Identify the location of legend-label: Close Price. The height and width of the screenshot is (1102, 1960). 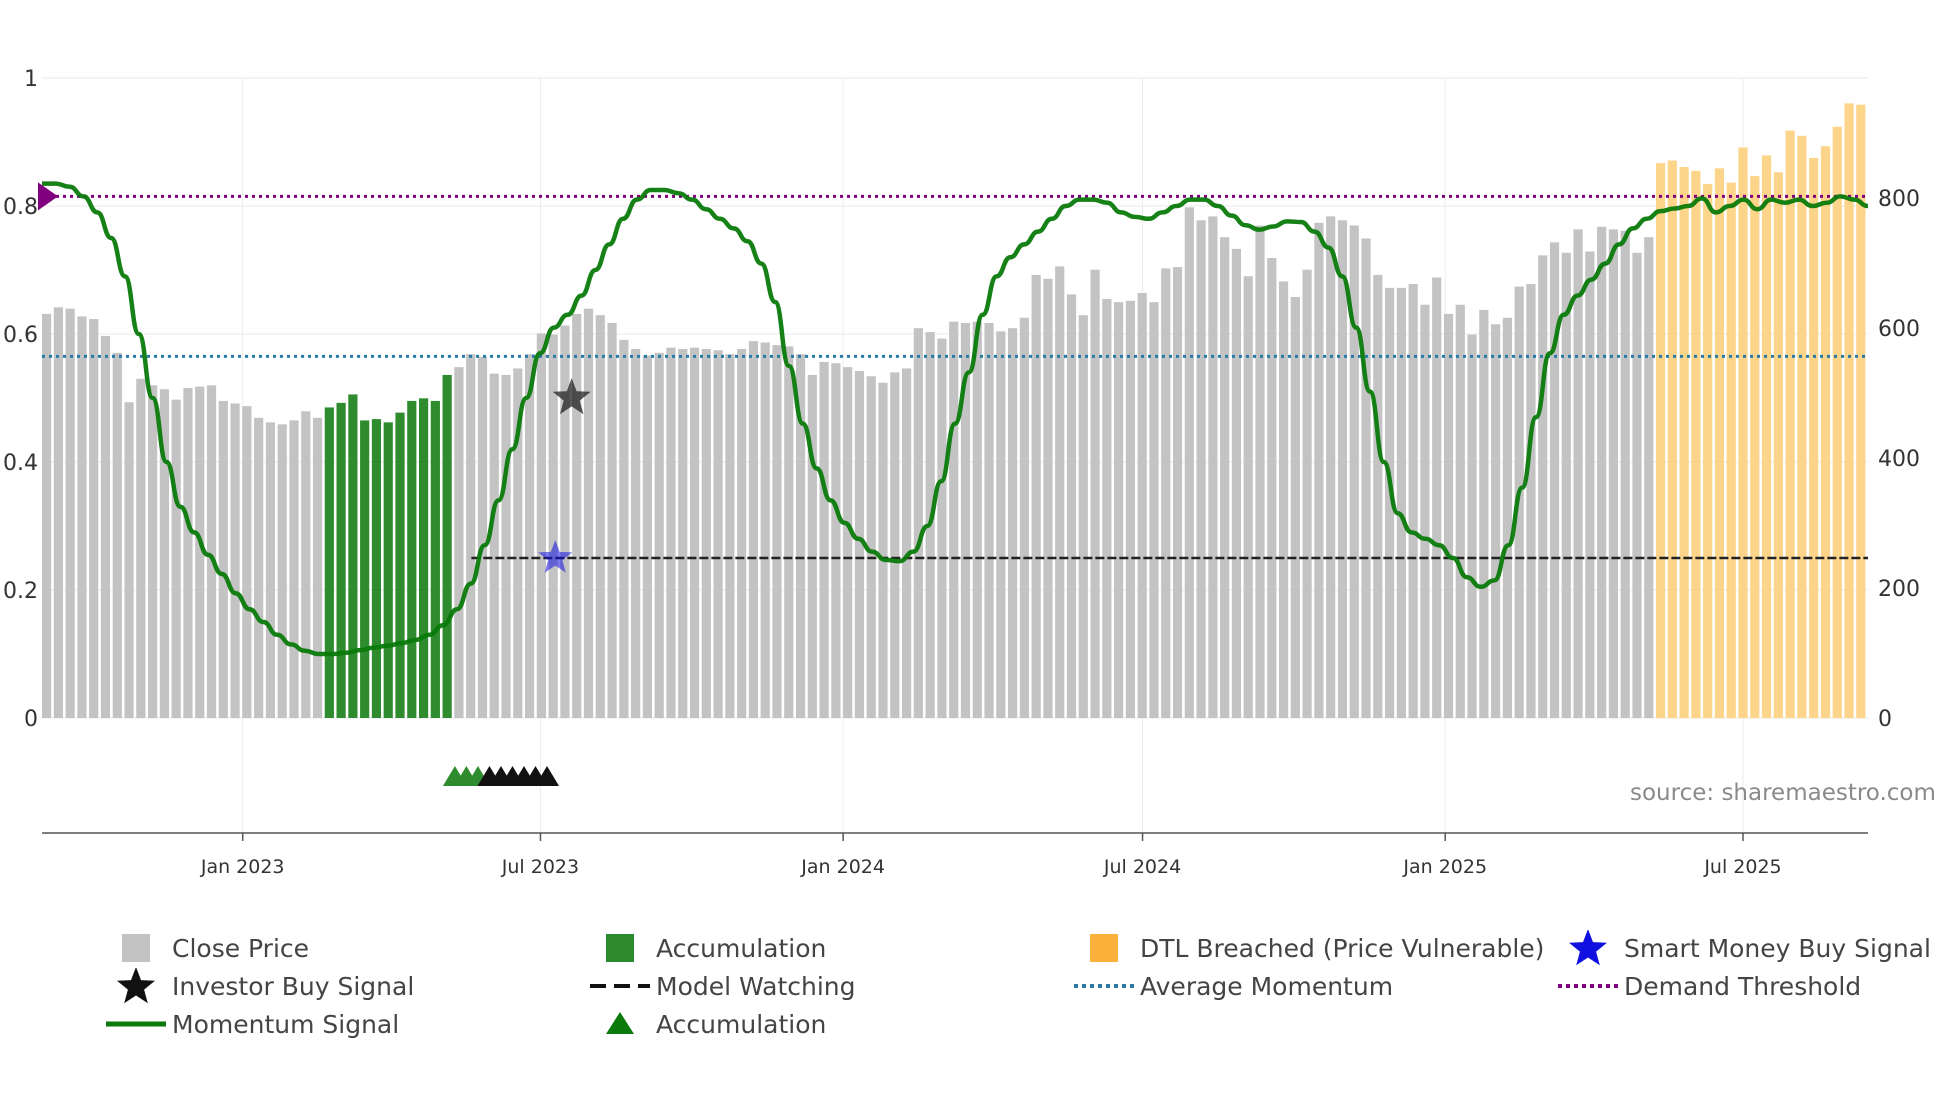
(241, 948).